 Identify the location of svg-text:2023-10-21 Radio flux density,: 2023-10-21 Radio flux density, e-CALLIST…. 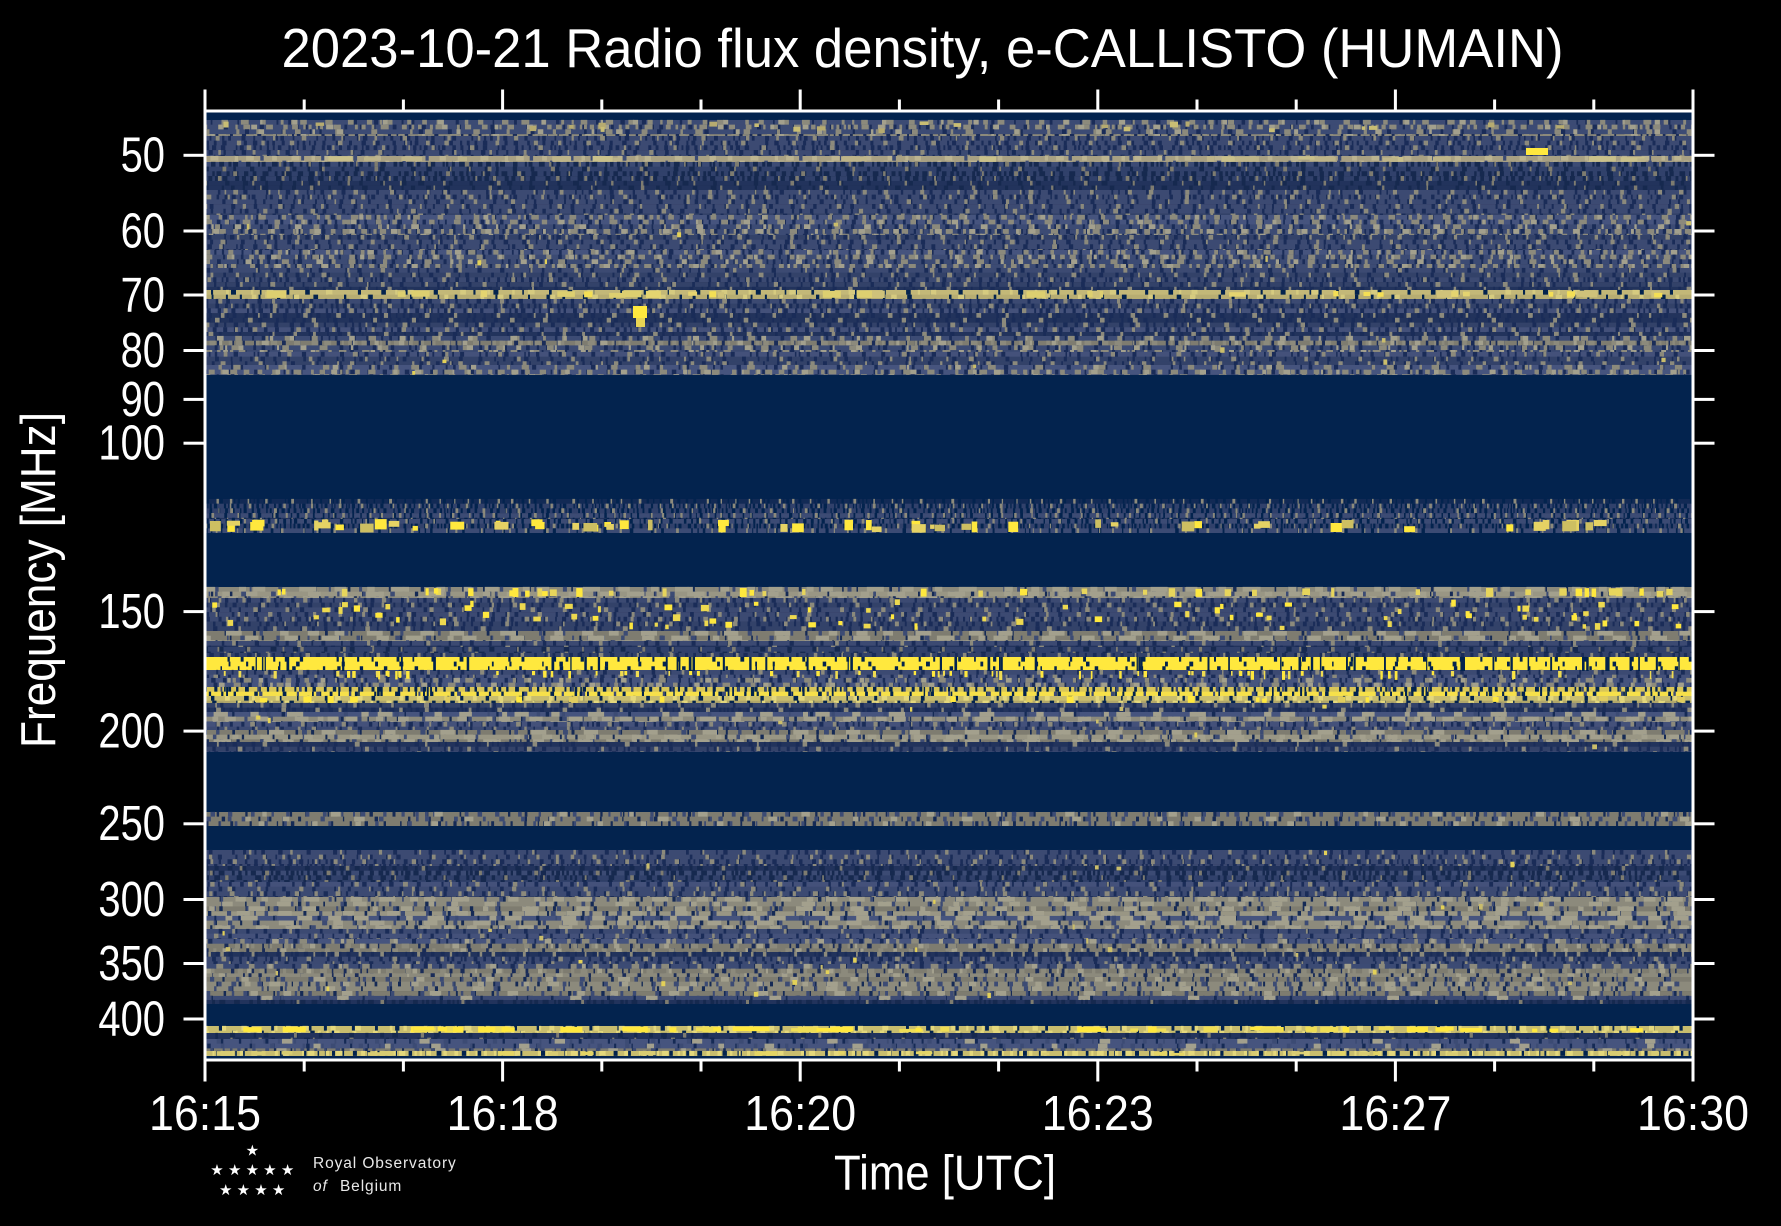
(923, 48).